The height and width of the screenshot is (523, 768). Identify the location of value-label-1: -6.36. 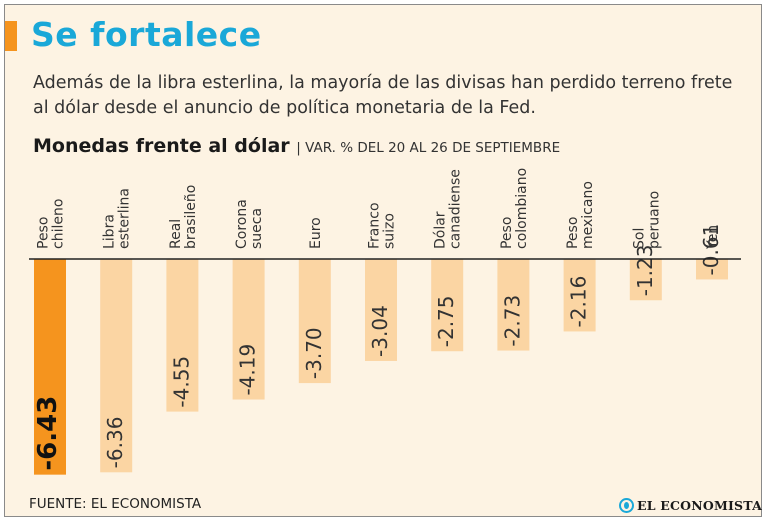
(115, 443).